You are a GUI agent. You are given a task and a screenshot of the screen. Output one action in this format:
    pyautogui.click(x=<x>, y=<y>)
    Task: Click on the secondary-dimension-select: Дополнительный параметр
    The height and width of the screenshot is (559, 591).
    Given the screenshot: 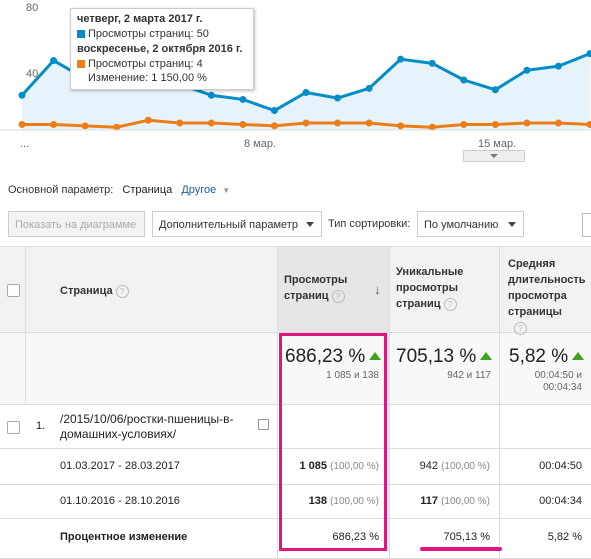 What is the action you would take?
    pyautogui.click(x=237, y=224)
    